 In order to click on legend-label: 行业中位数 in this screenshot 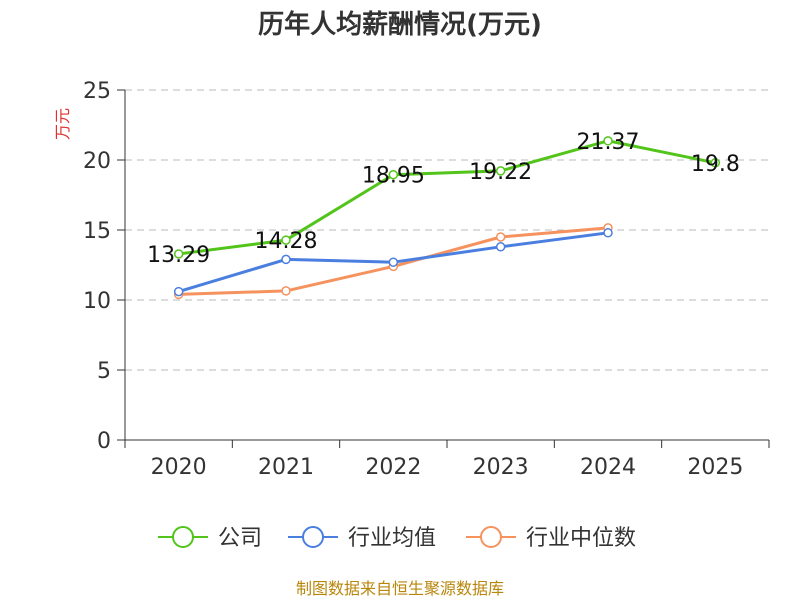, I will do `click(581, 538)`.